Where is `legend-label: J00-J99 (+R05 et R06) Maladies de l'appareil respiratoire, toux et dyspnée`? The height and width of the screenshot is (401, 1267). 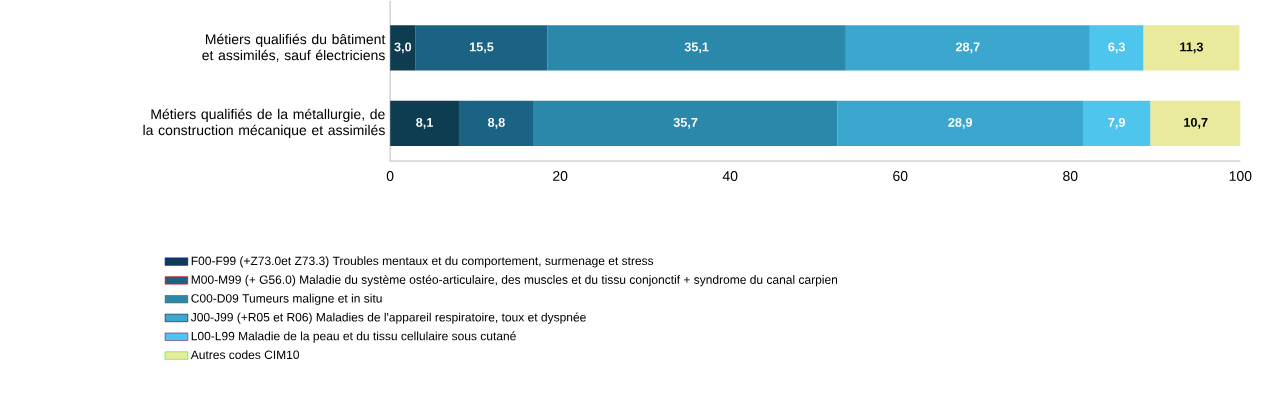
legend-label: J00-J99 (+R05 et R06) Maladies de l'appareil respiratoire, toux et dyspnée is located at coordinates (388, 318).